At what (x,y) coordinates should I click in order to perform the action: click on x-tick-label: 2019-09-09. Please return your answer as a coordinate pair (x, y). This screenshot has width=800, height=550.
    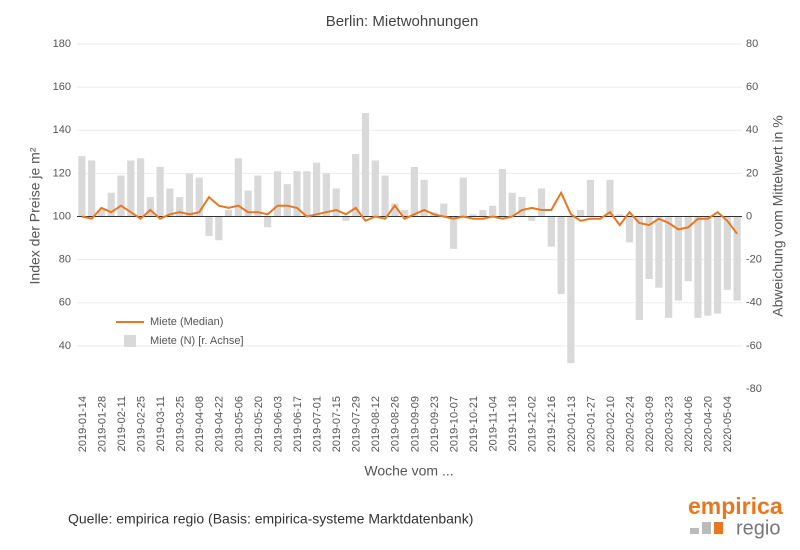
    Looking at the image, I should click on (415, 424).